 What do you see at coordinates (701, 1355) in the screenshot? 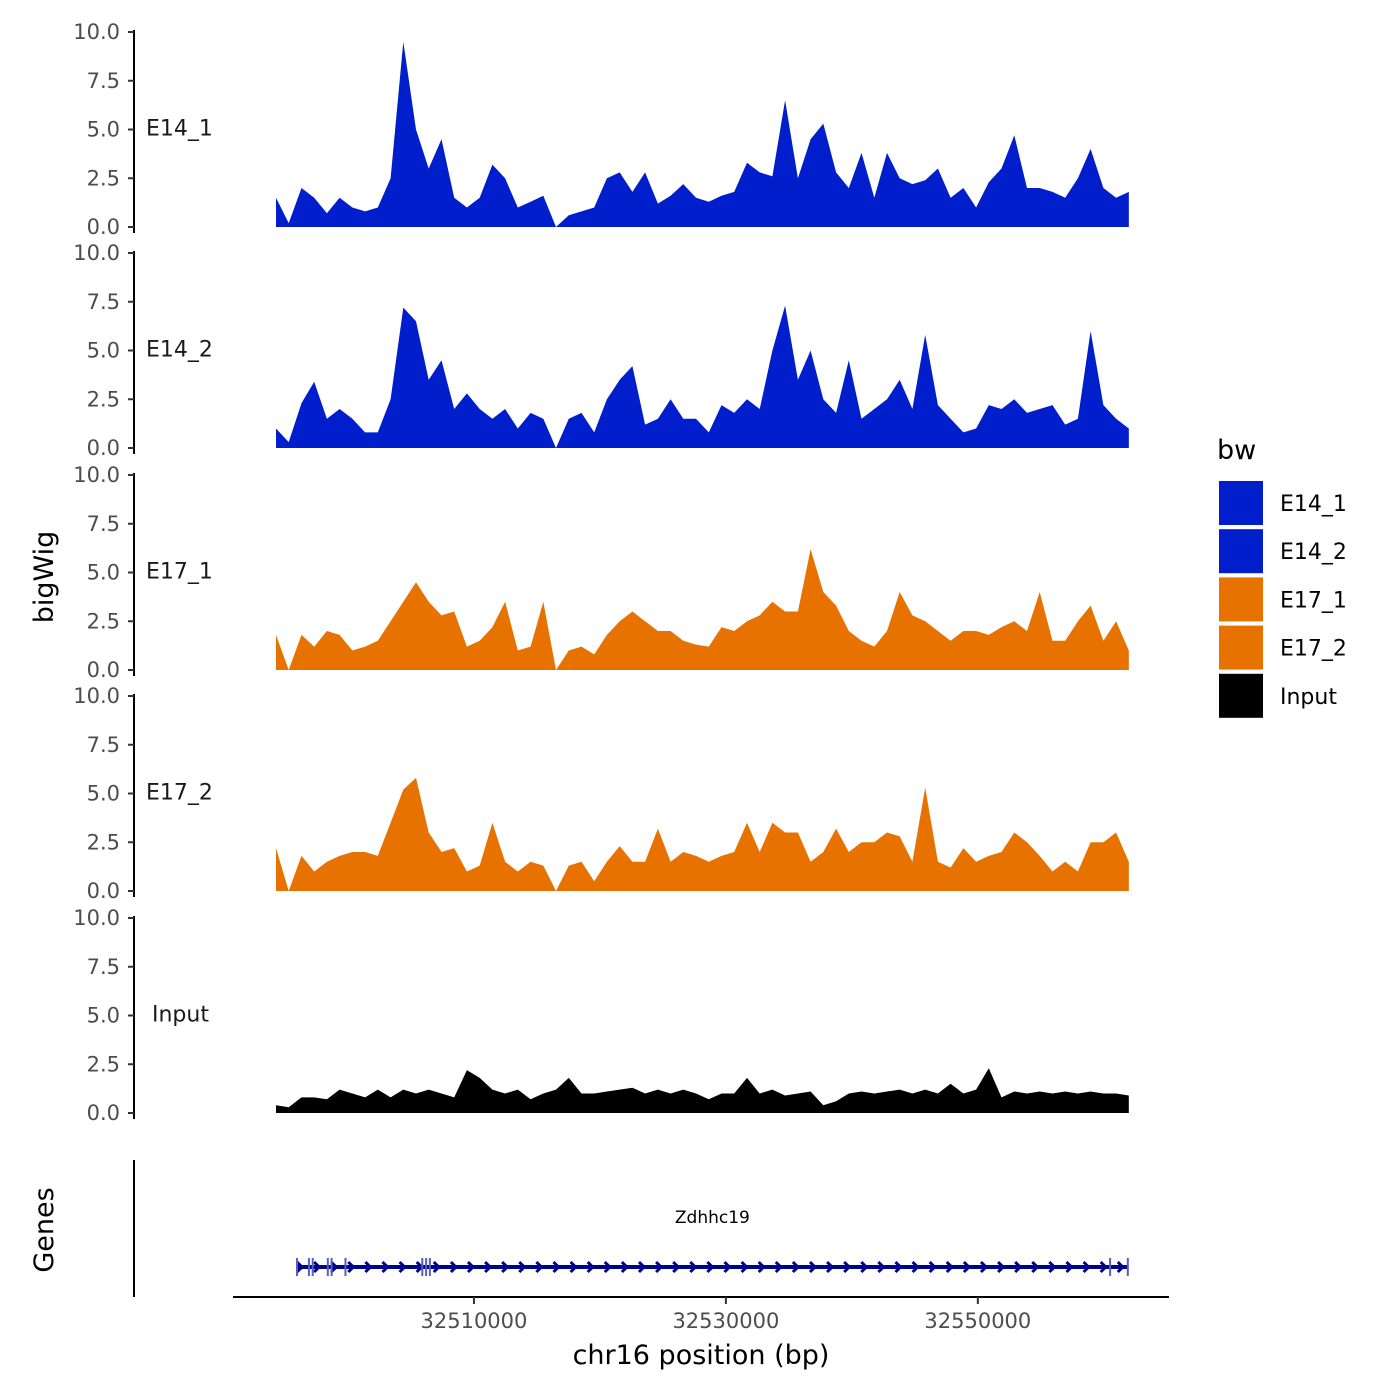
I see `x-axis-title: chr16 position (bp)` at bounding box center [701, 1355].